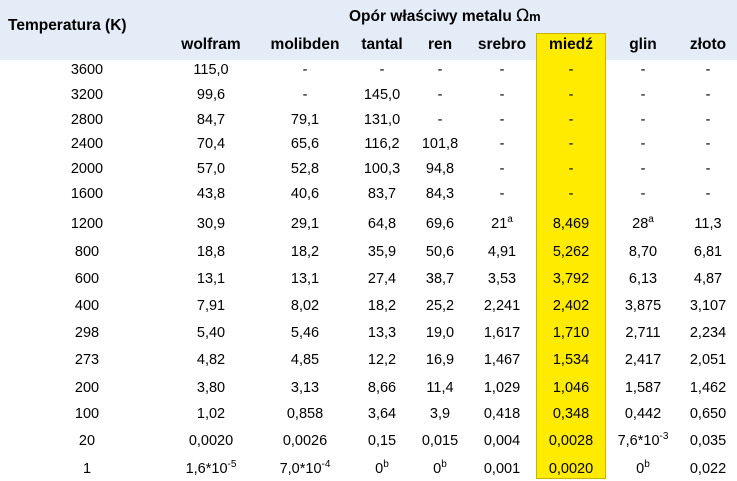 The width and height of the screenshot is (737, 481). Describe the element at coordinates (643, 252) in the screenshot. I see `value-cell-glin: 8,70` at that location.